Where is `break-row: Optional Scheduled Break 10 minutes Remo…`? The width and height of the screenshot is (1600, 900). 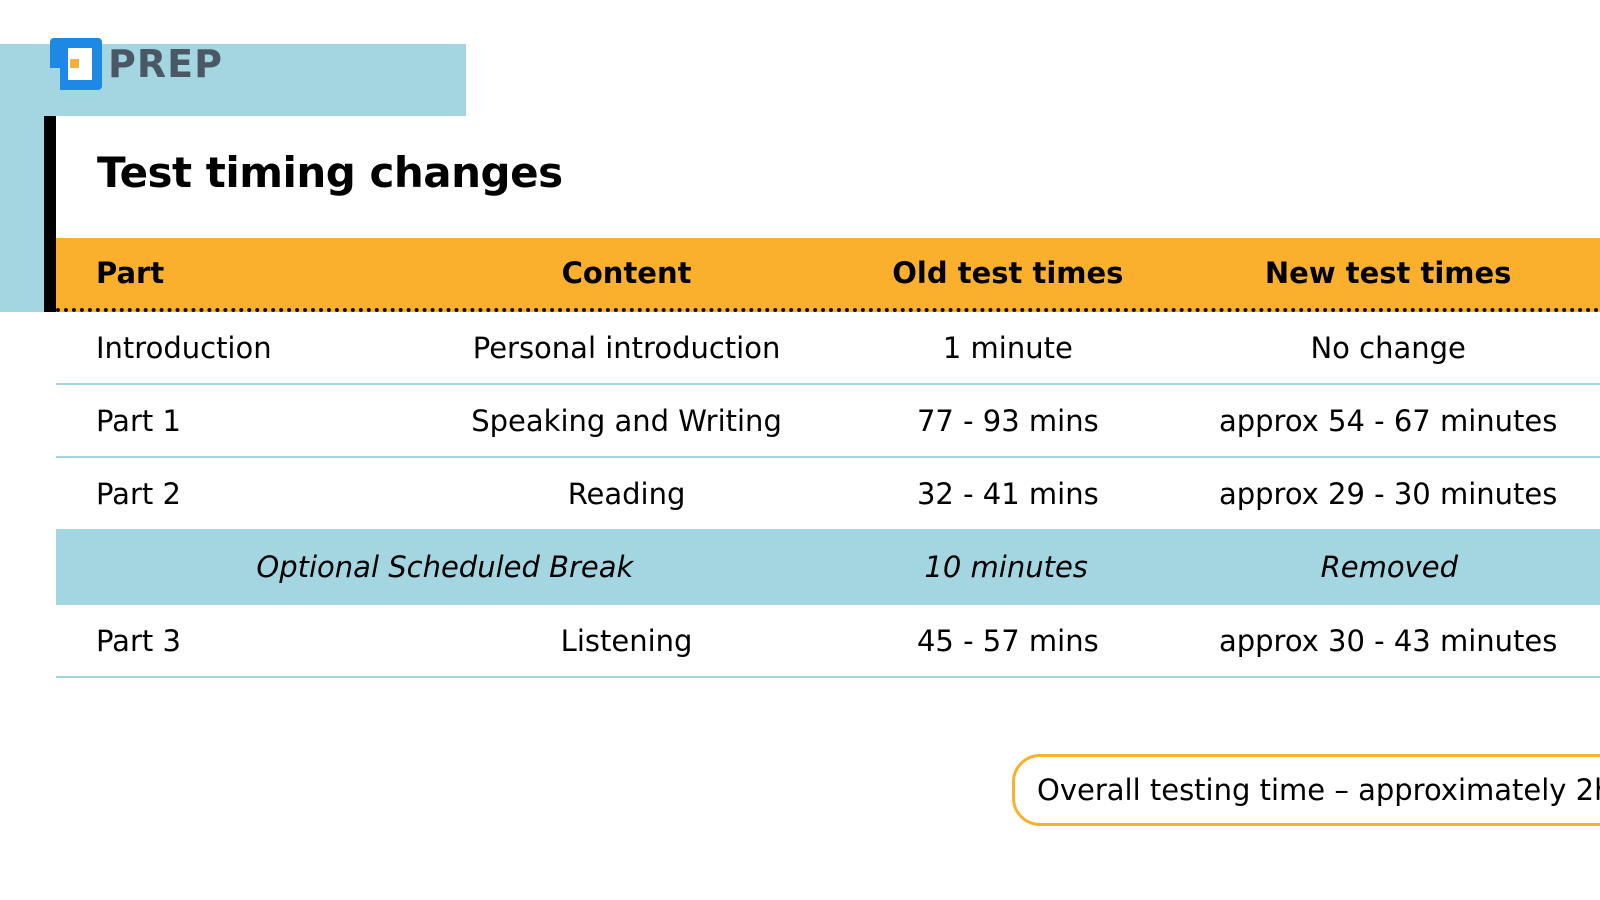 break-row: Optional Scheduled Break 10 minutes Remo… is located at coordinates (828, 567).